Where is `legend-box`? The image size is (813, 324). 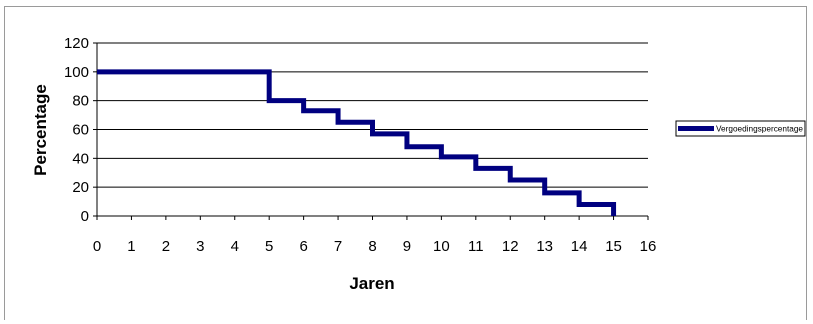 legend-box is located at coordinates (740, 128).